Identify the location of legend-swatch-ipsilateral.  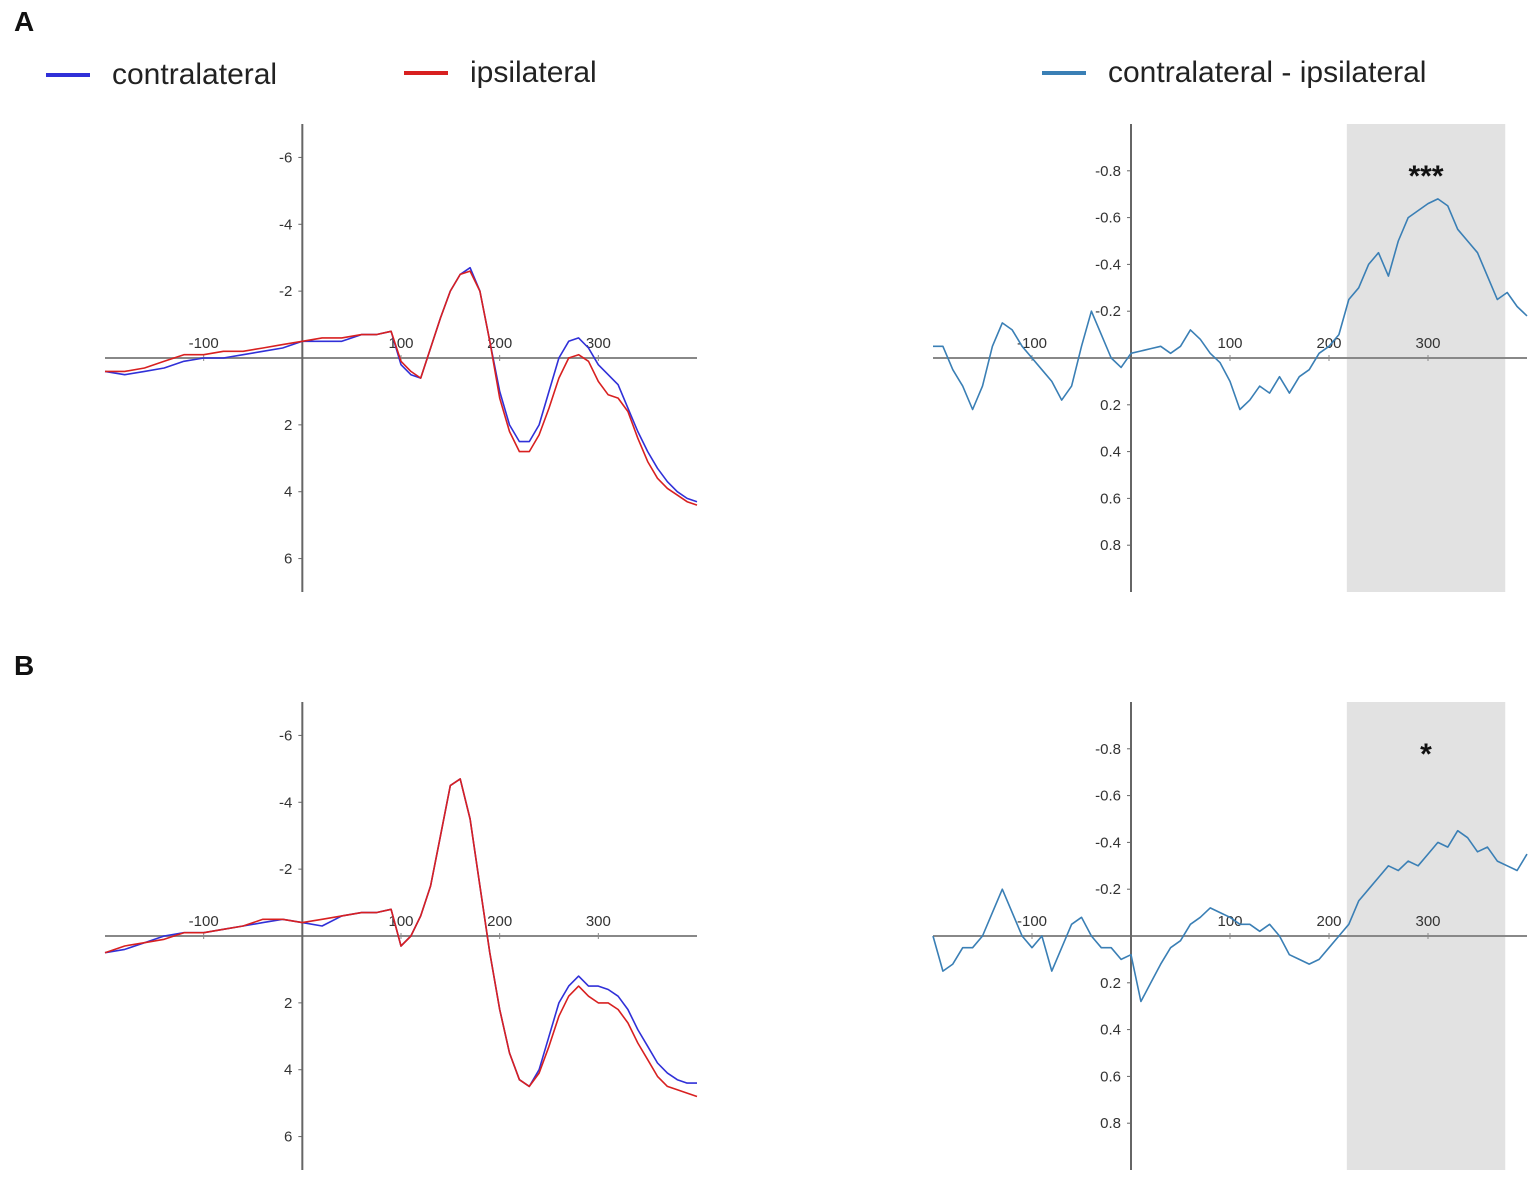
(426, 73).